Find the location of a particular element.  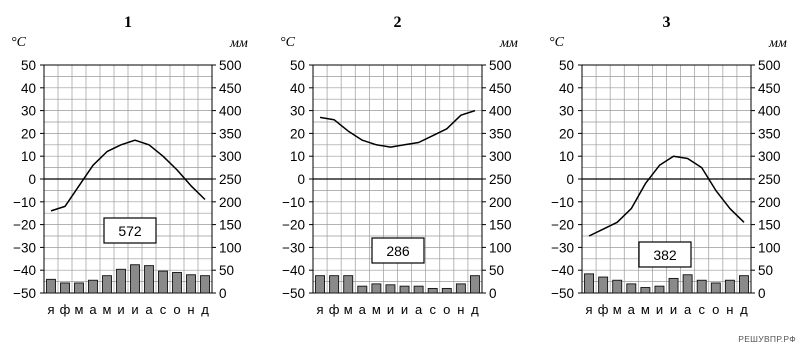

temperature-tick-label: −30 is located at coordinates (562, 247).